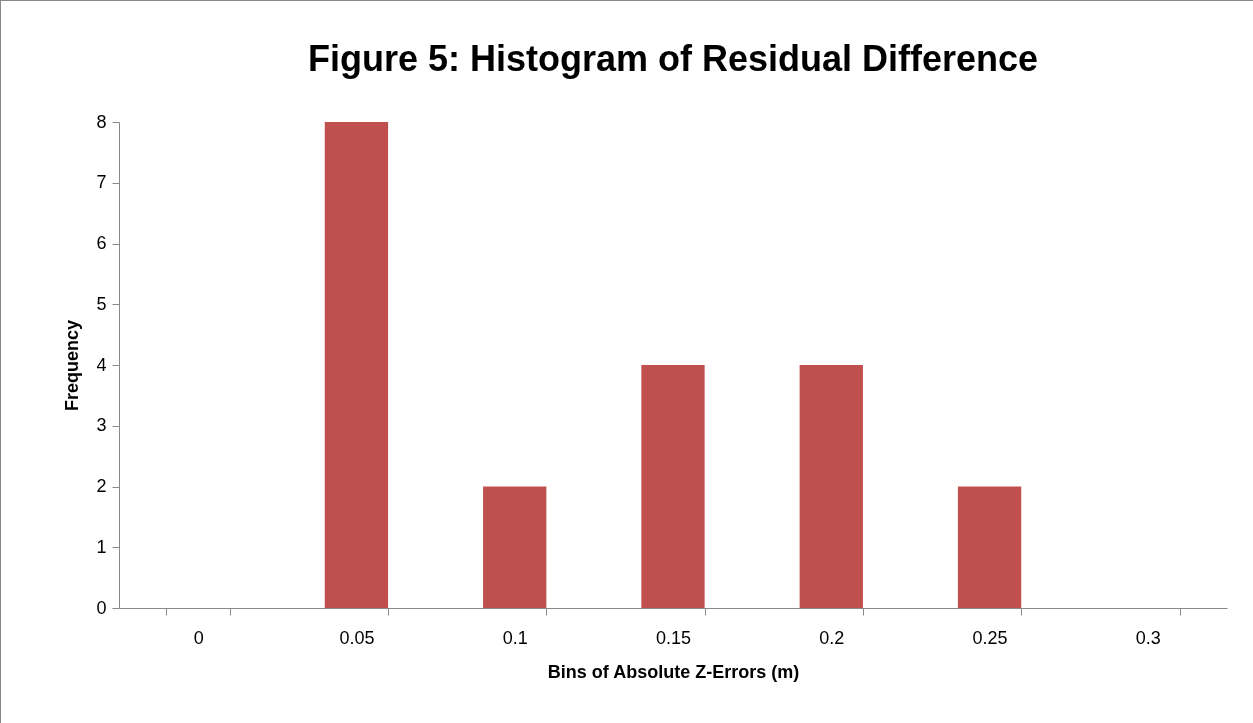 This screenshot has height=723, width=1253. Describe the element at coordinates (101, 607) in the screenshot. I see `y-tick-label: 0` at that location.